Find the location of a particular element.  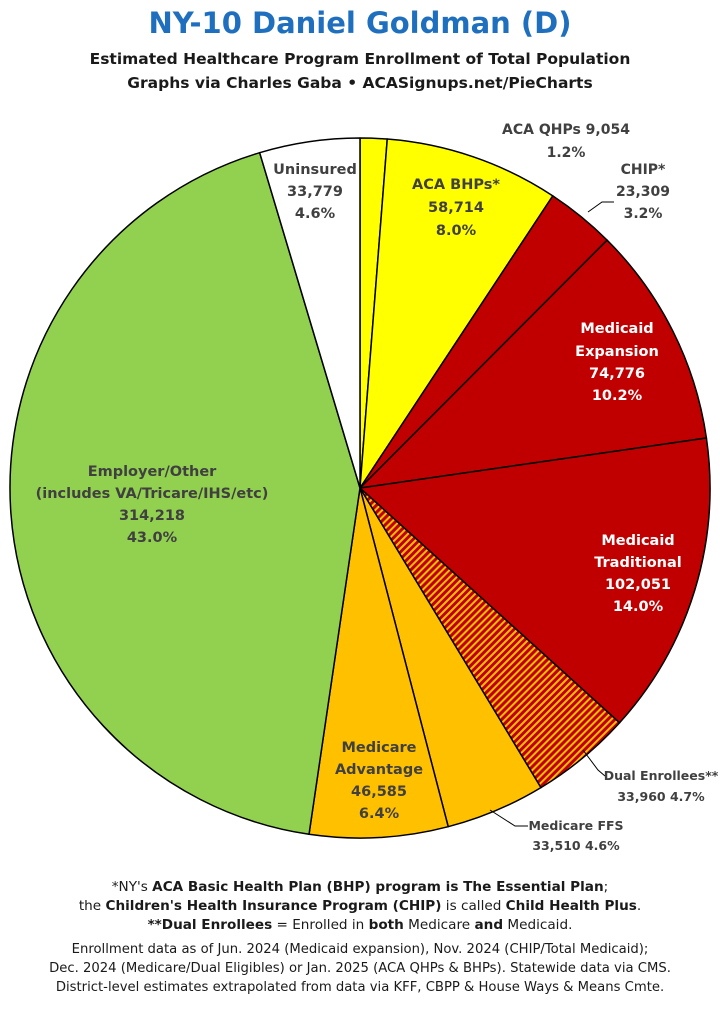

label-ma-name-2: Advantage is located at coordinates (379, 770).